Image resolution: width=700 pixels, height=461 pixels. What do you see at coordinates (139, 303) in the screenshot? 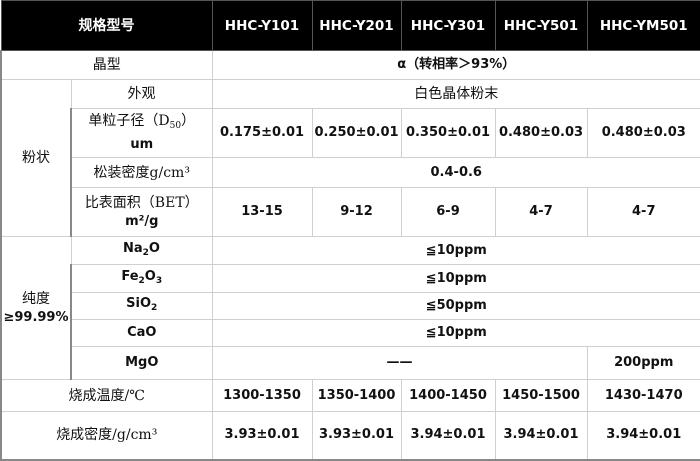
I see `label-text: SiO` at bounding box center [139, 303].